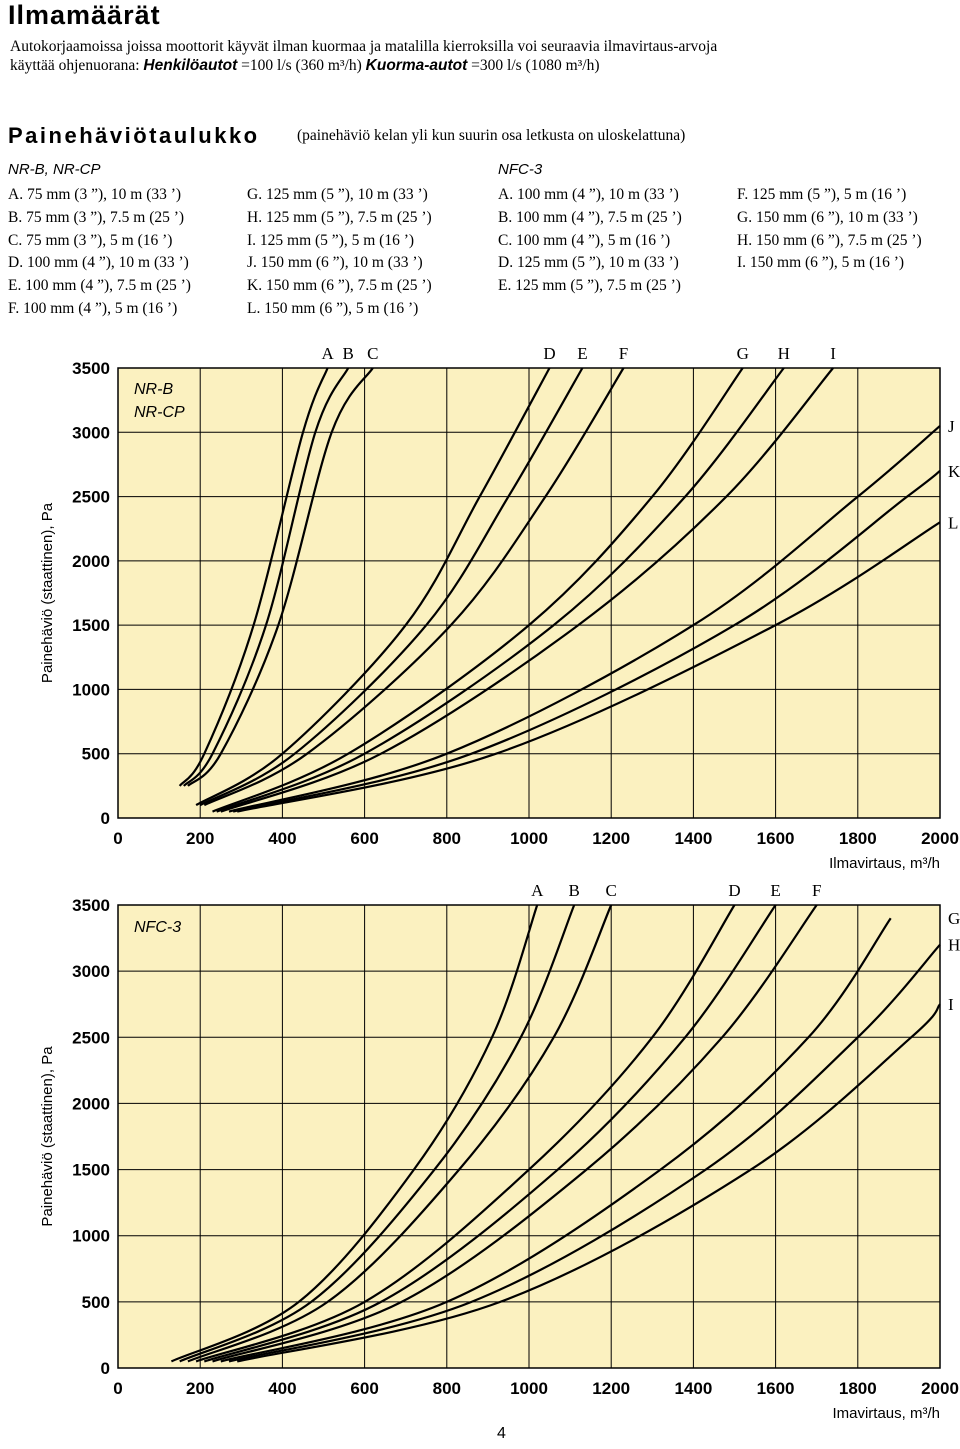 This screenshot has height=1449, width=960. I want to click on chart1-xlabel: Ilmavirtaus, m³/h, so click(884, 863).